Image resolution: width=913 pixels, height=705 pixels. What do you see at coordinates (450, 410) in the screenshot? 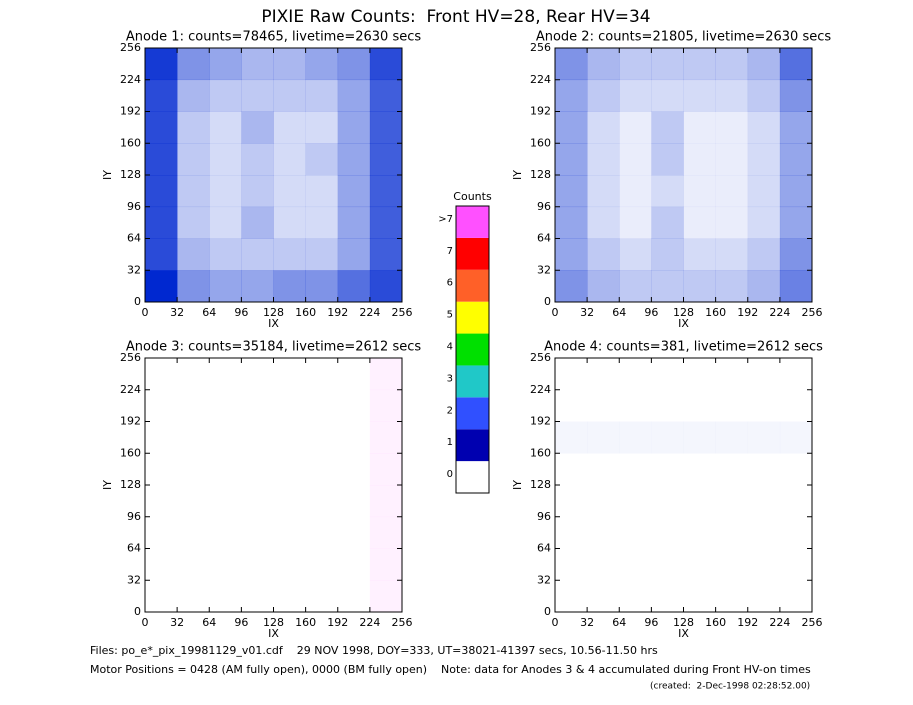
I see `colorbar-label: 2` at bounding box center [450, 410].